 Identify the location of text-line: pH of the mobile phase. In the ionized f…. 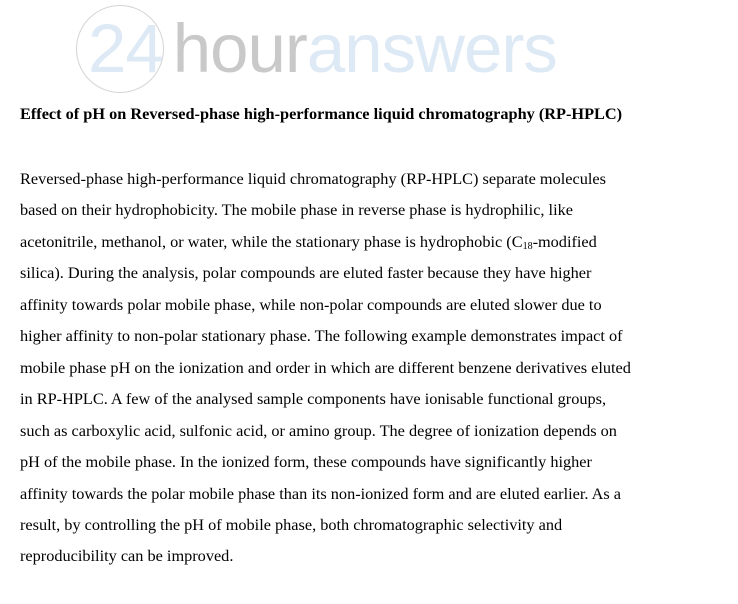
(306, 462).